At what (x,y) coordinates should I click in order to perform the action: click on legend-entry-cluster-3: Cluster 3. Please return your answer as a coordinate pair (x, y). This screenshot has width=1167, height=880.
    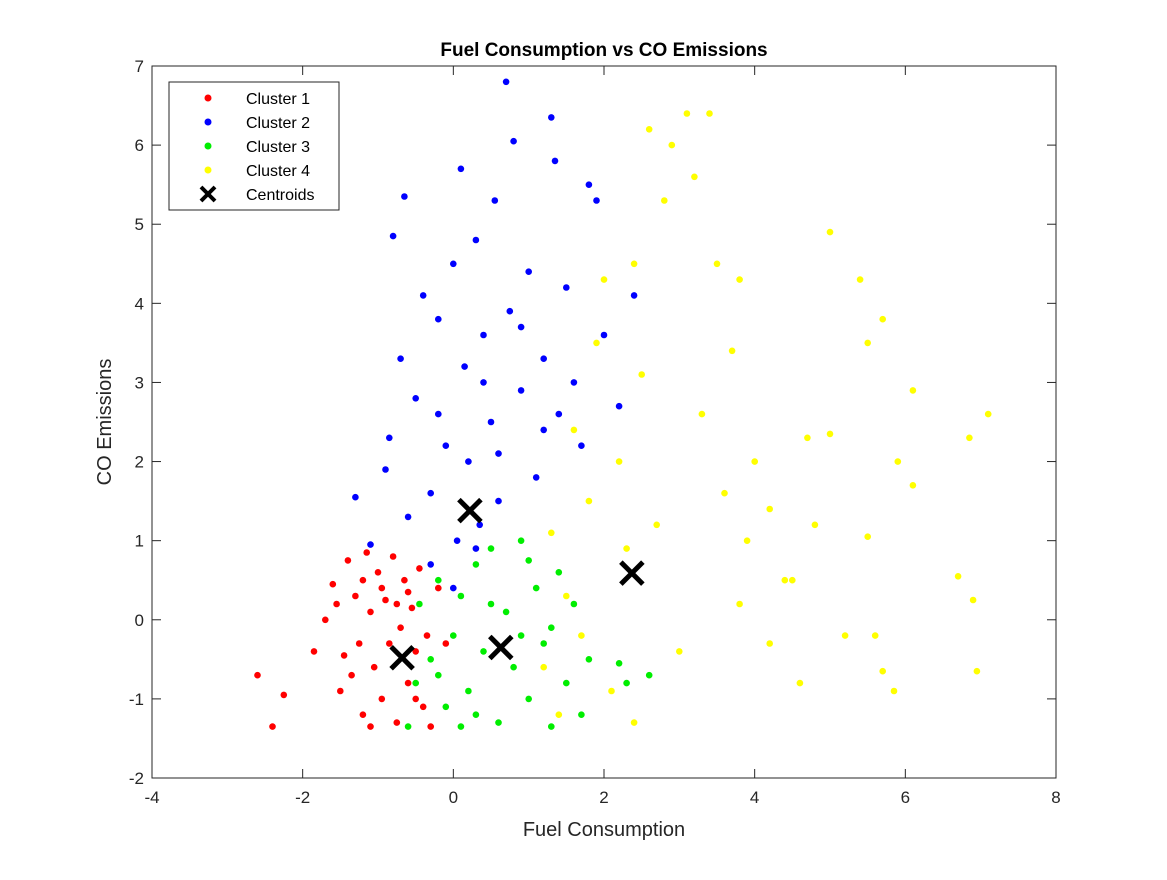
    Looking at the image, I should click on (257, 147).